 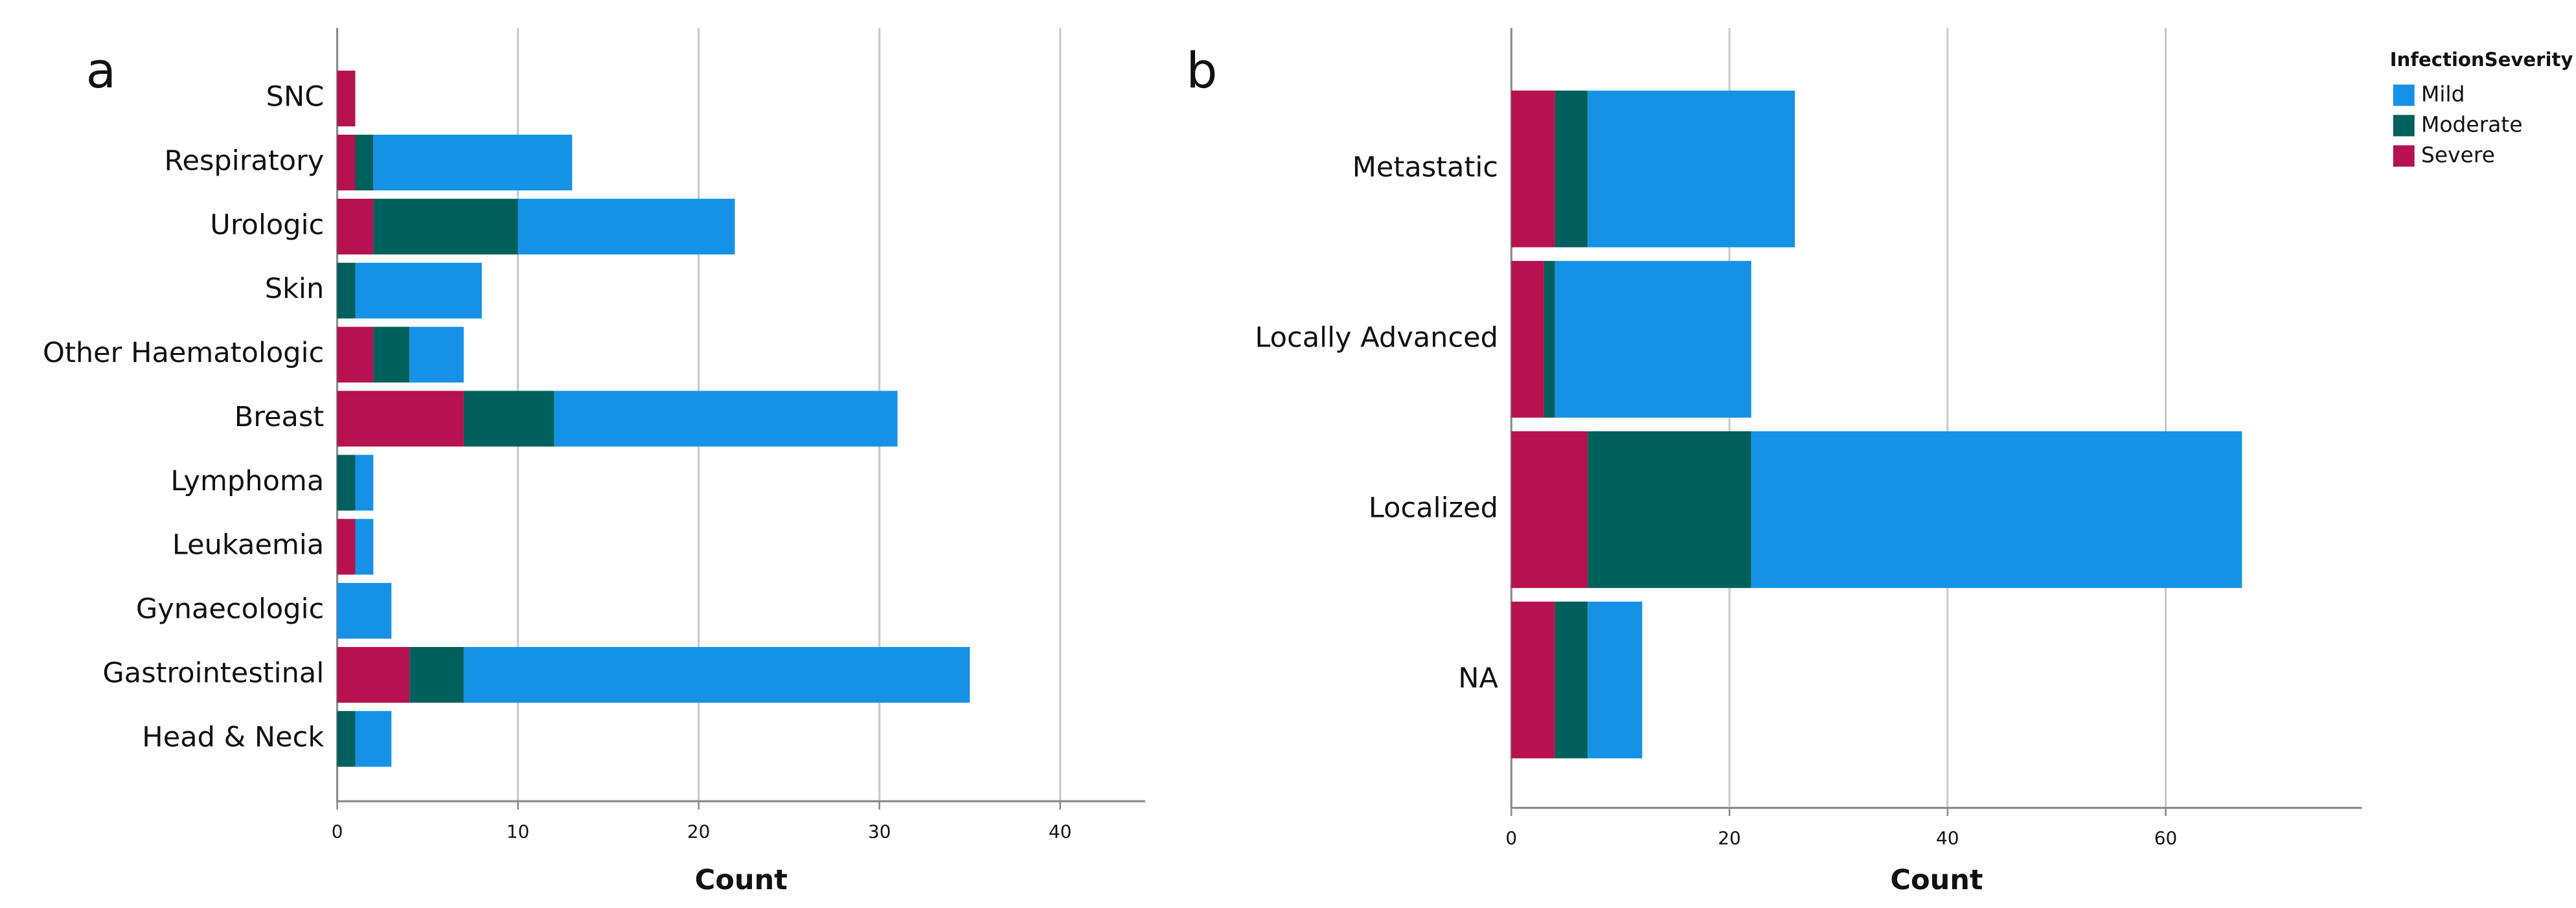 What do you see at coordinates (2166, 838) in the screenshot?
I see `x-tick-label: 60` at bounding box center [2166, 838].